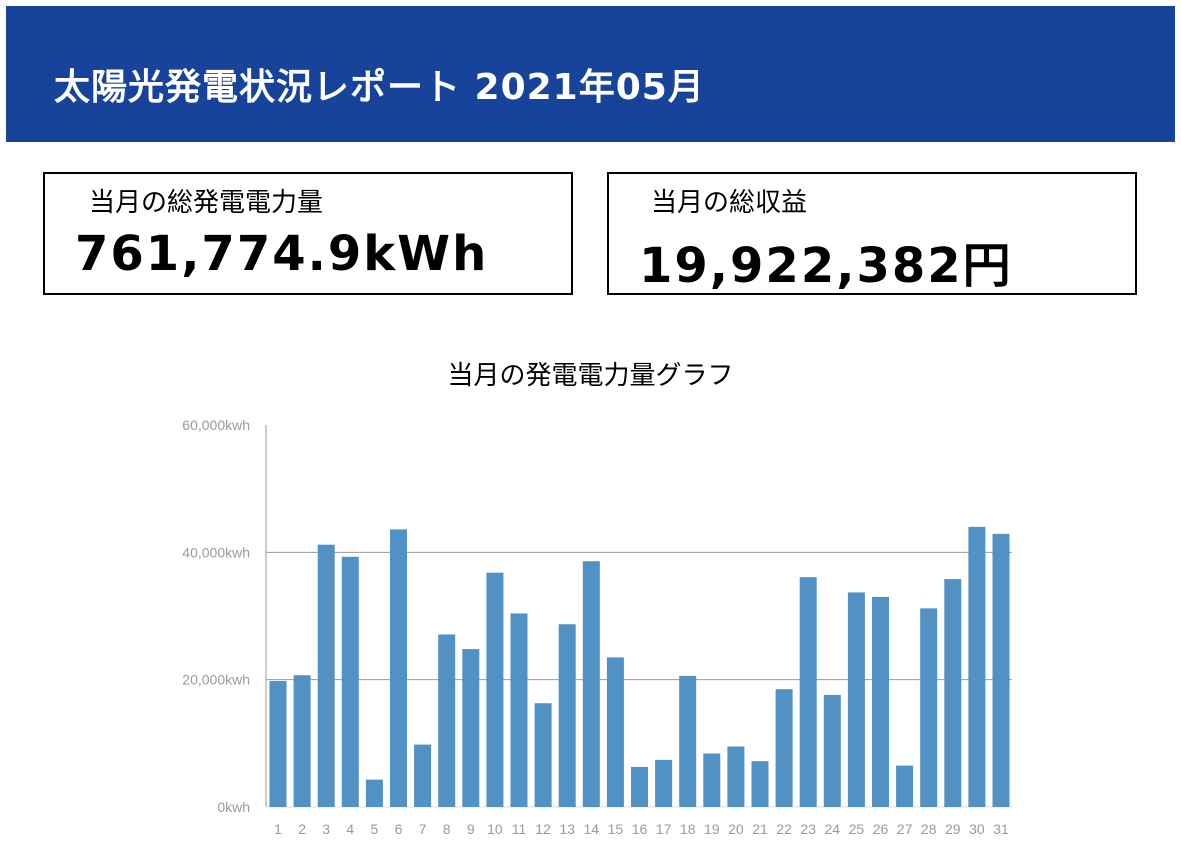  Describe the element at coordinates (592, 829) in the screenshot. I see `x-tick-label: 14` at that location.